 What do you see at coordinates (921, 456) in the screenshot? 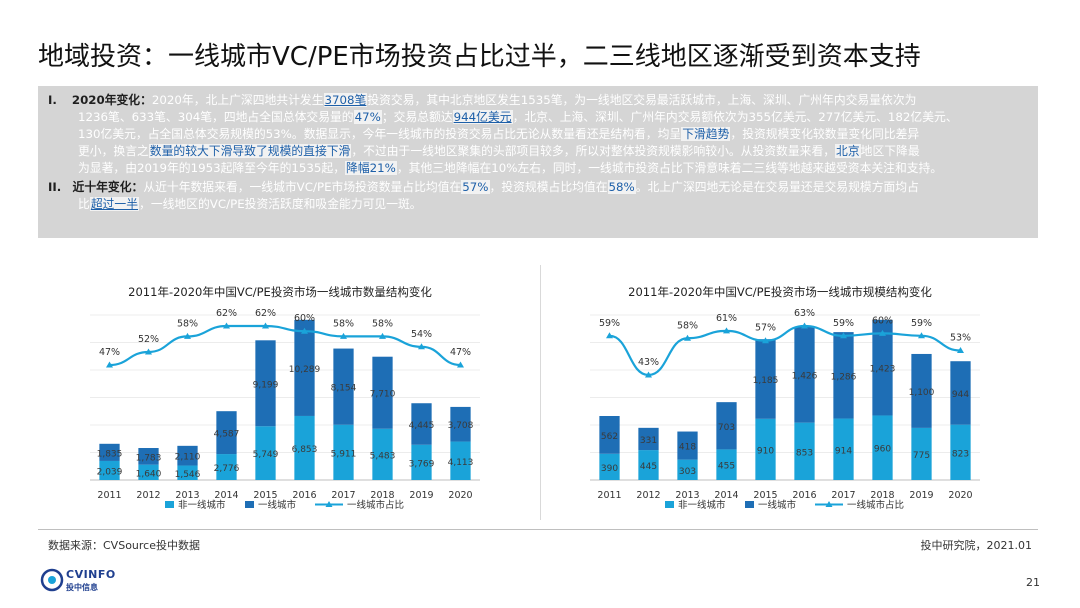
I see `label-non-tier1: 775` at bounding box center [921, 456].